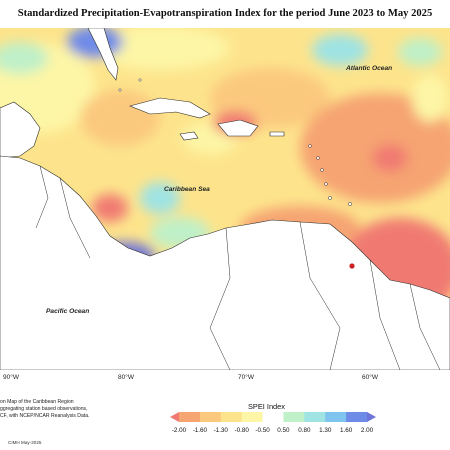 Image resolution: width=450 pixels, height=450 pixels. Describe the element at coordinates (246, 377) in the screenshot. I see `longitude-tick-70w: 70°W` at that location.